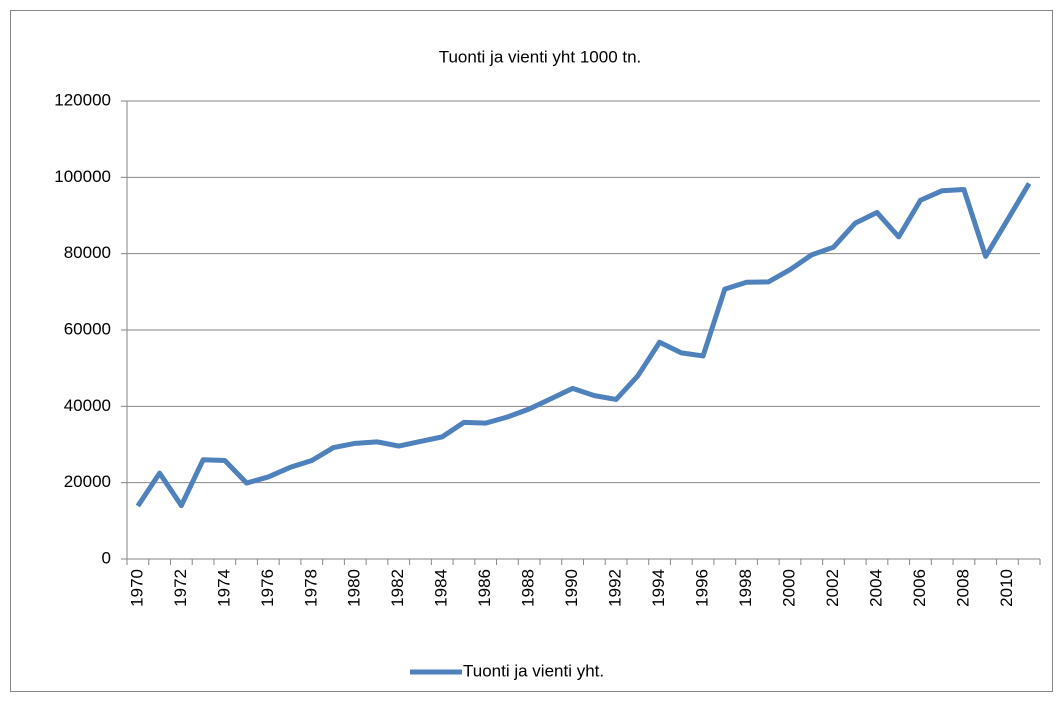 This screenshot has width=1063, height=704. What do you see at coordinates (87, 328) in the screenshot?
I see `y-tick-label: 60000` at bounding box center [87, 328].